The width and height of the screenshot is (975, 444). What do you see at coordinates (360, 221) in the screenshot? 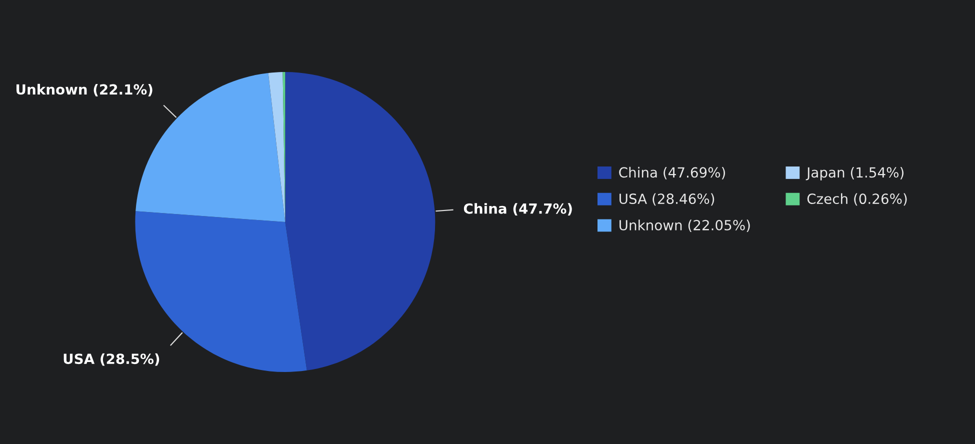
I see `pie-slice` at bounding box center [360, 221].